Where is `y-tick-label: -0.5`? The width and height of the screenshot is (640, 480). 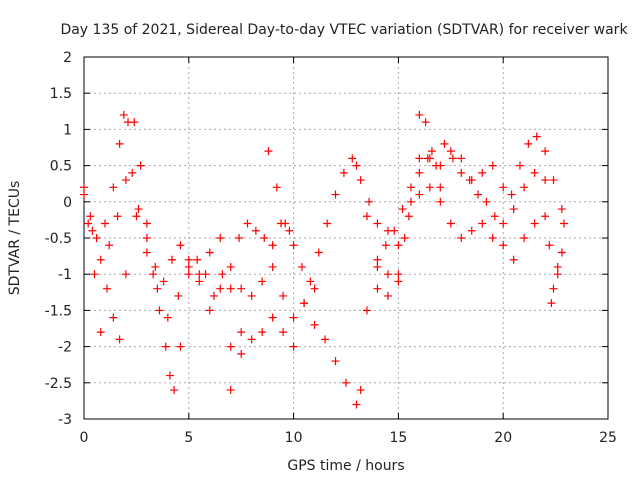
y-tick-label: -0.5 is located at coordinates (58, 239).